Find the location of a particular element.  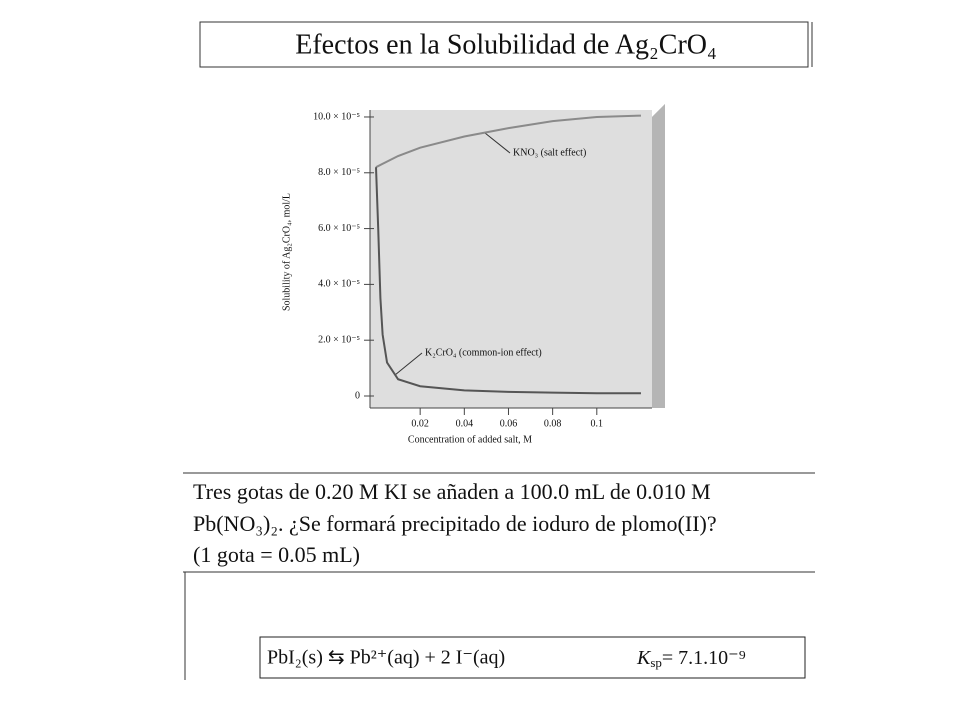

y-tick-label: 10.0 × 10⁻⁵ is located at coordinates (336, 116).